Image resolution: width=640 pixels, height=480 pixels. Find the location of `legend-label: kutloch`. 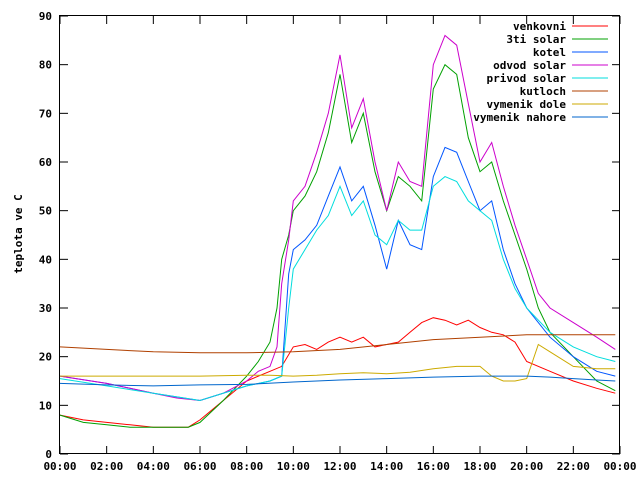

legend-label: kutloch is located at coordinates (543, 91).